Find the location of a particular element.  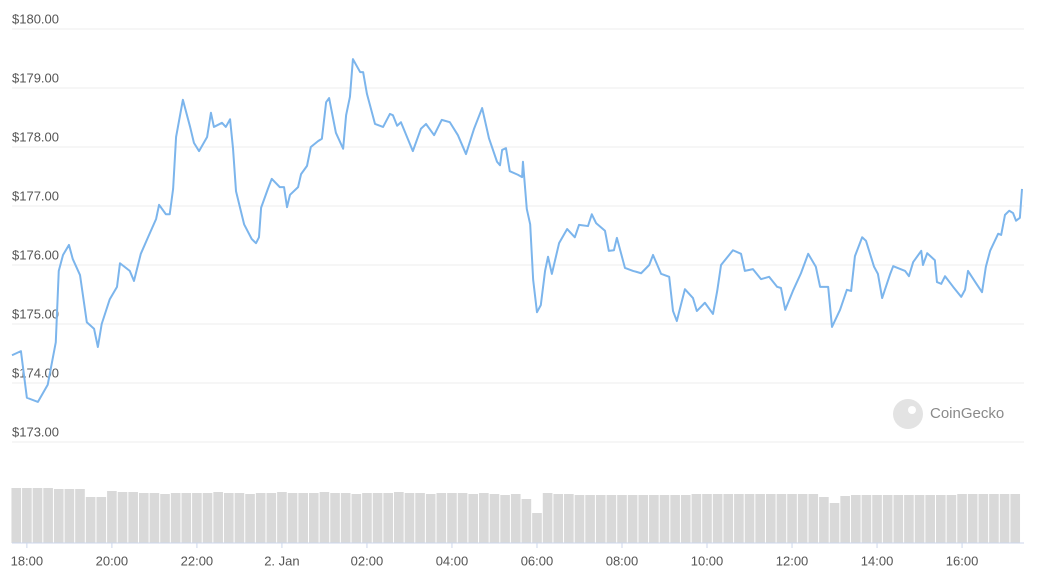

y-tick-label: $177.00 is located at coordinates (35, 195).